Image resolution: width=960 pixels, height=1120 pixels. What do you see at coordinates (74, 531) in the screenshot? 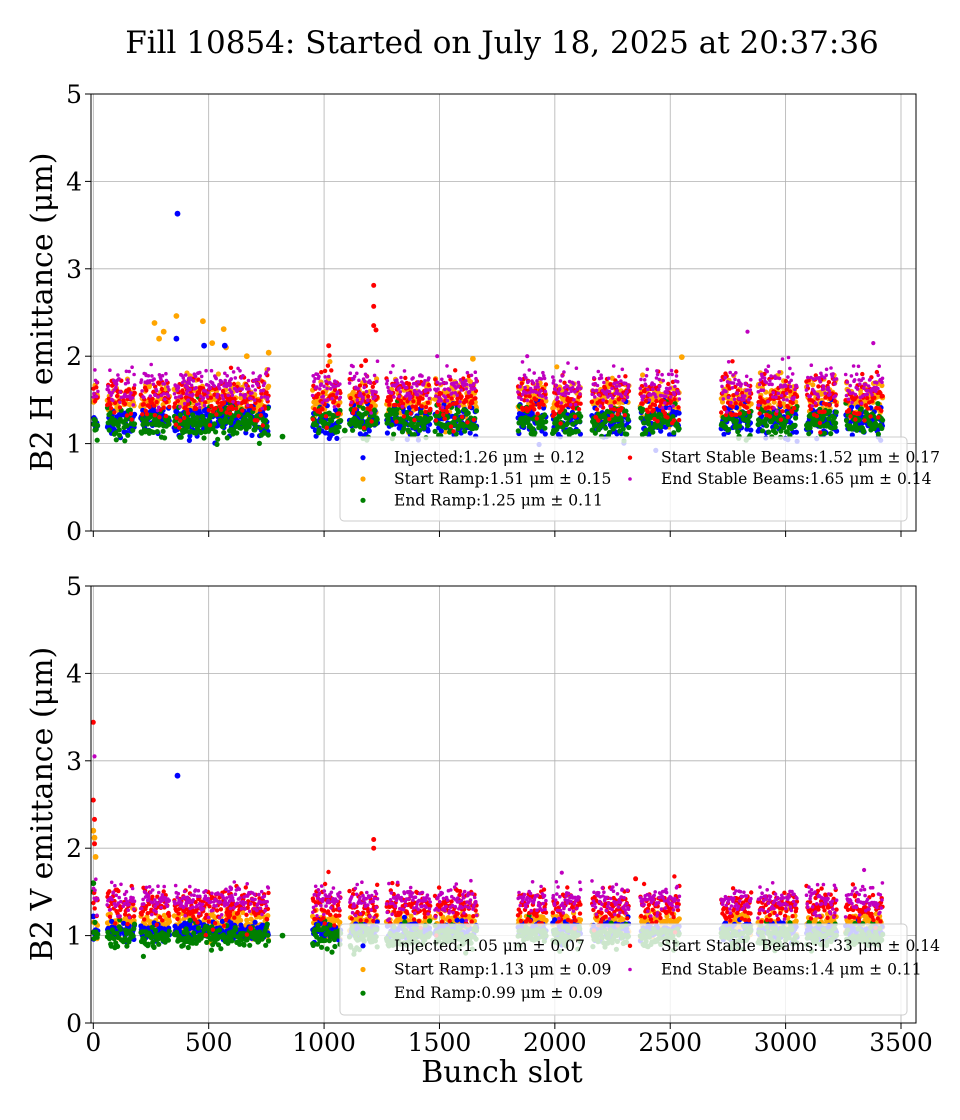
I see `y-tick-label: 0` at bounding box center [74, 531].